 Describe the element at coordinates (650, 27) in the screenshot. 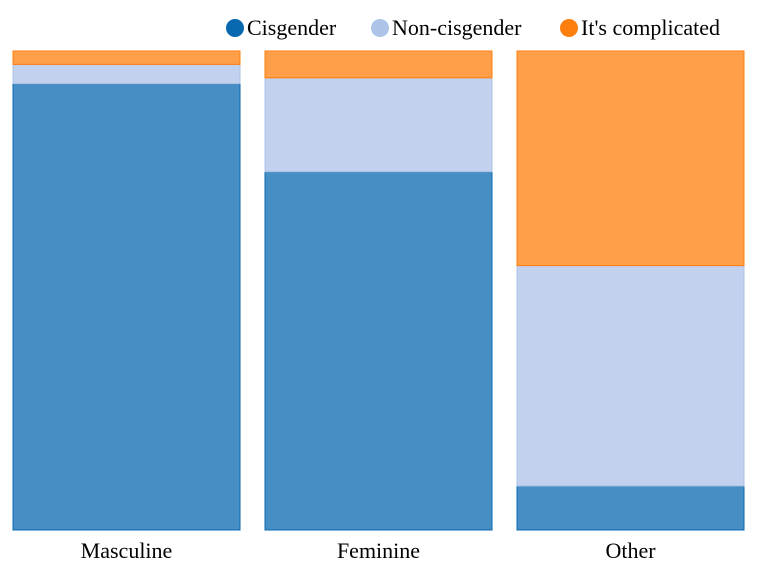

I see `legend-label-it-s-complicated: It's complicated` at that location.